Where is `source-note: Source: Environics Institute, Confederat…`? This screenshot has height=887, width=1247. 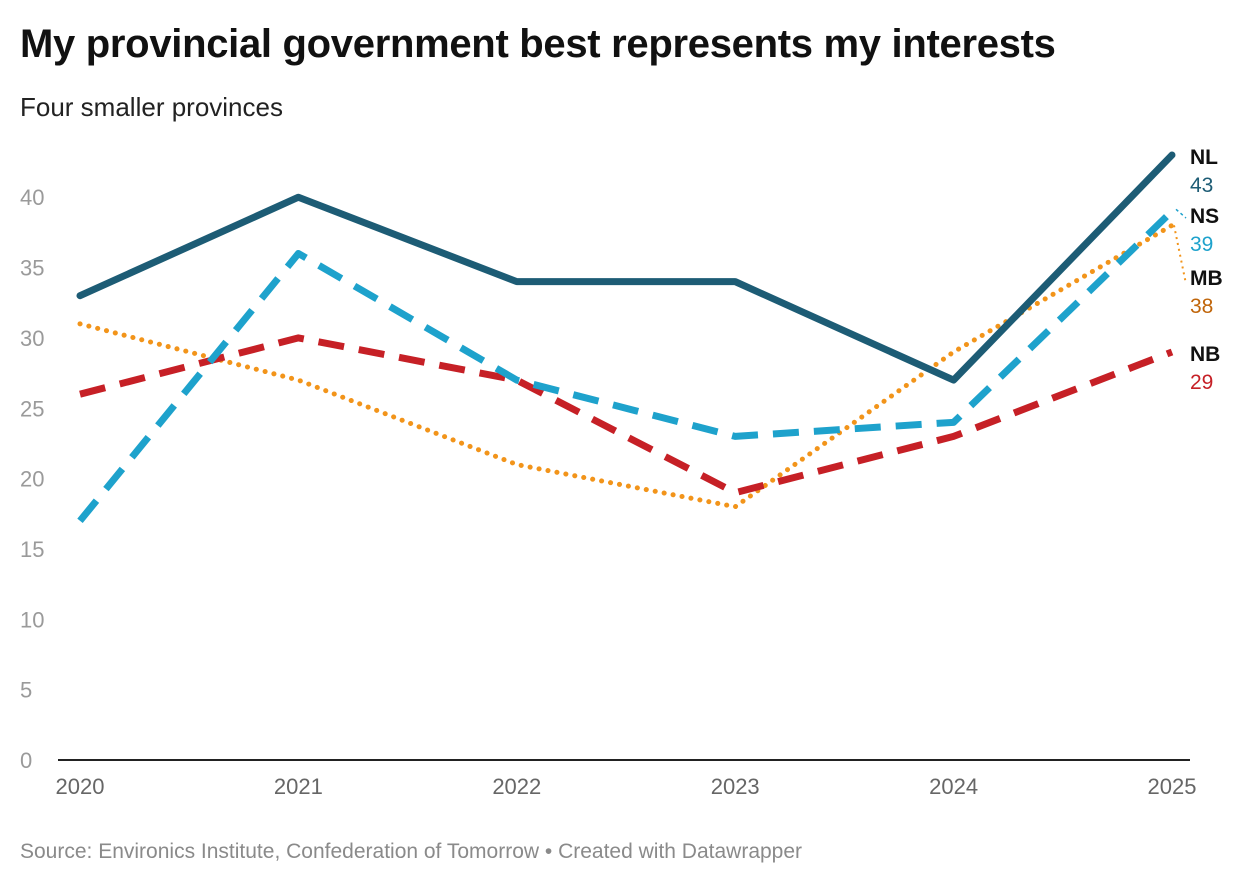 source-note: Source: Environics Institute, Confederat… is located at coordinates (280, 851).